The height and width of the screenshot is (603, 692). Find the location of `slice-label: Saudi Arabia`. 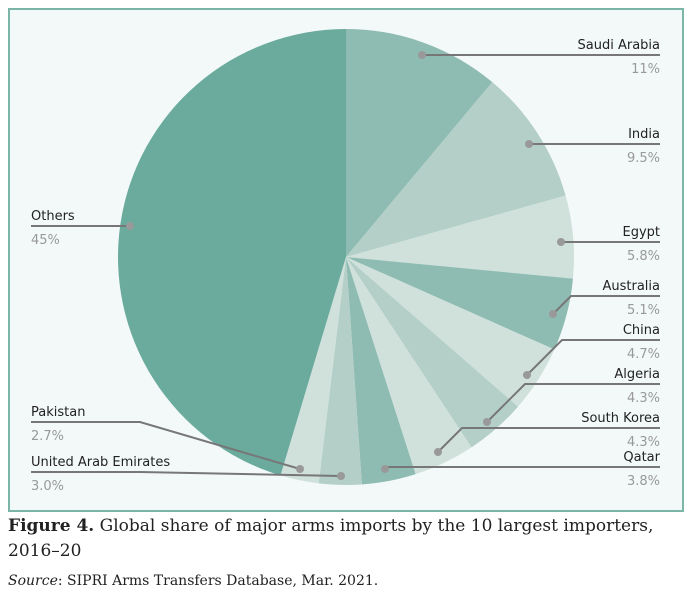

slice-label: Saudi Arabia is located at coordinates (619, 45).